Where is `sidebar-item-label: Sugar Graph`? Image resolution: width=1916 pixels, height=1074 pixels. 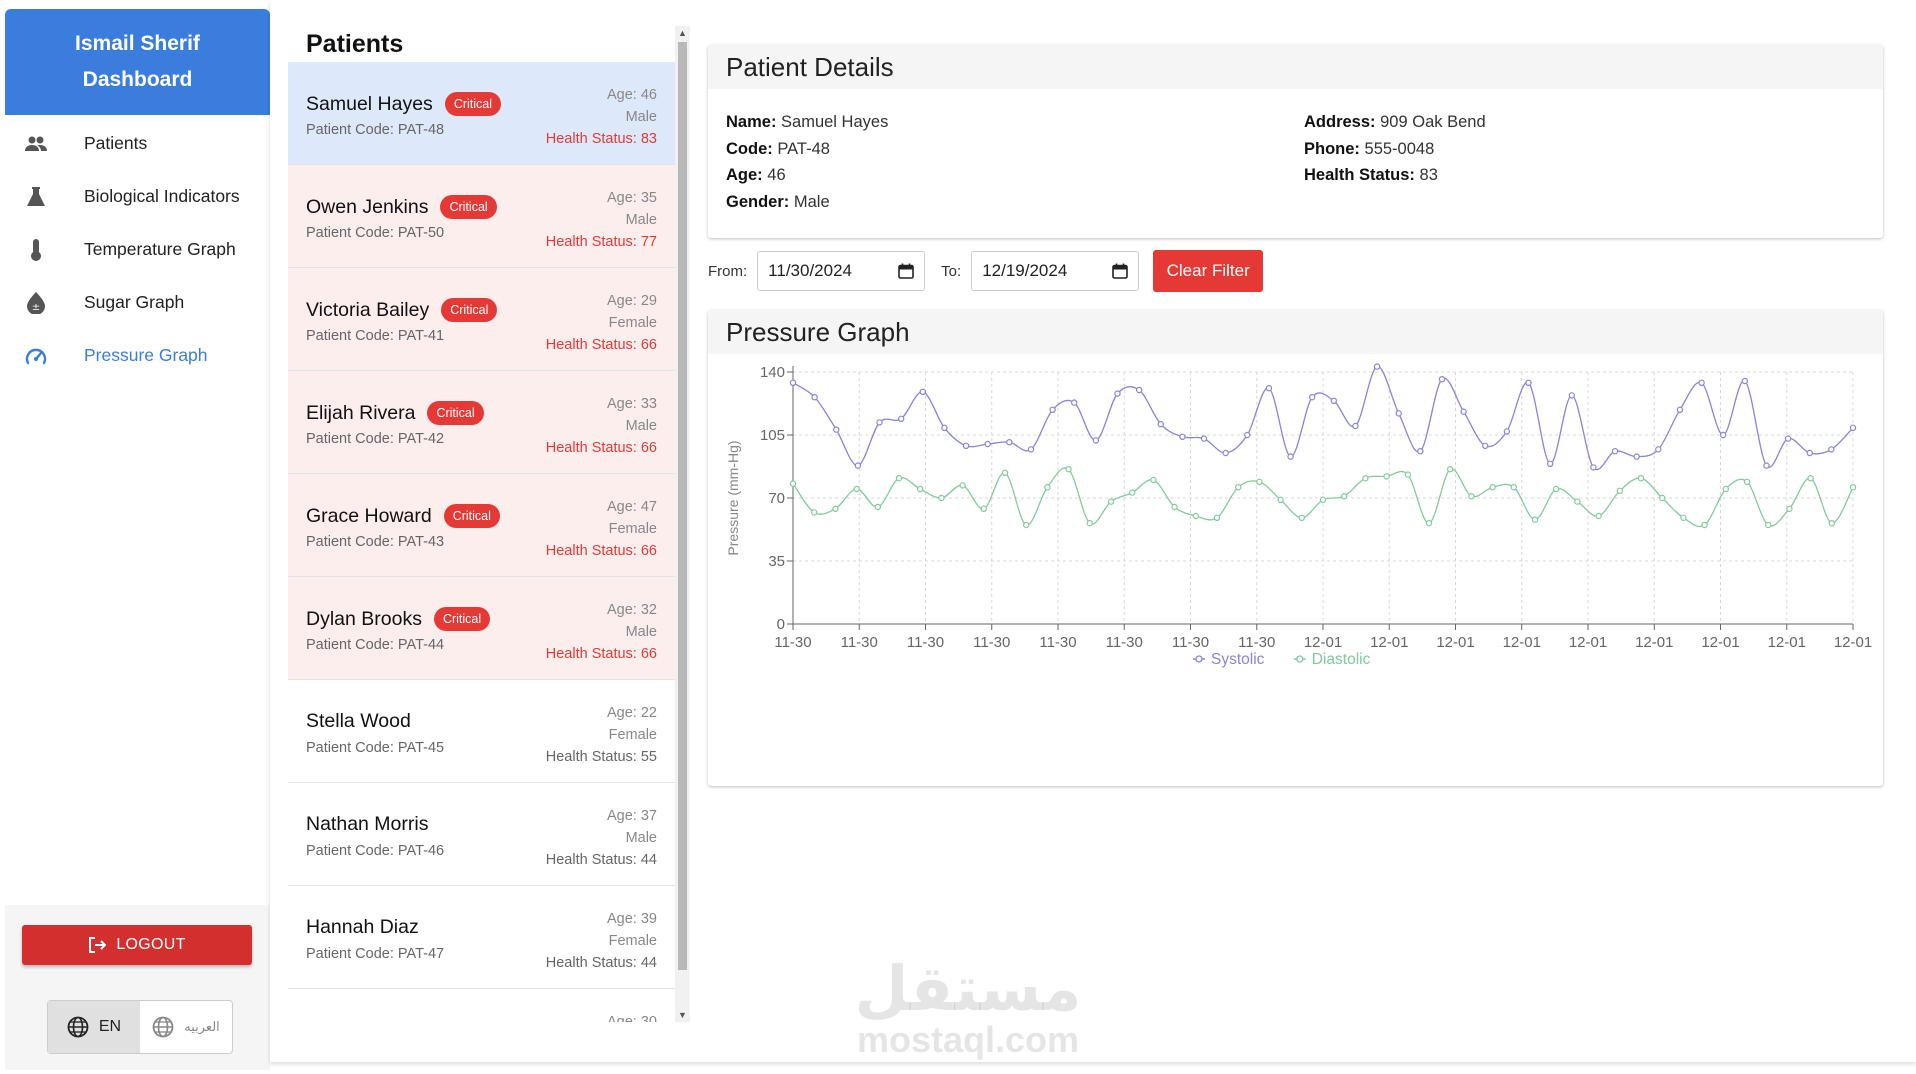
sidebar-item-label: Sugar Graph is located at coordinates (134, 302).